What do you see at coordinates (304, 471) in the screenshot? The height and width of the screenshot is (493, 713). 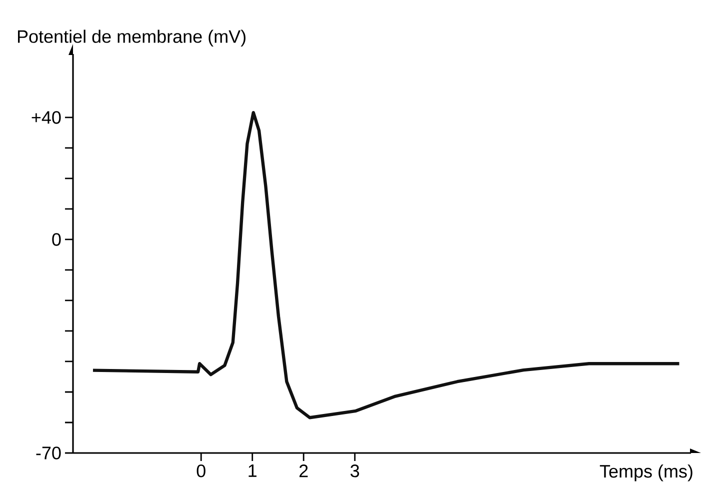 I see `x-tick-label: 2` at bounding box center [304, 471].